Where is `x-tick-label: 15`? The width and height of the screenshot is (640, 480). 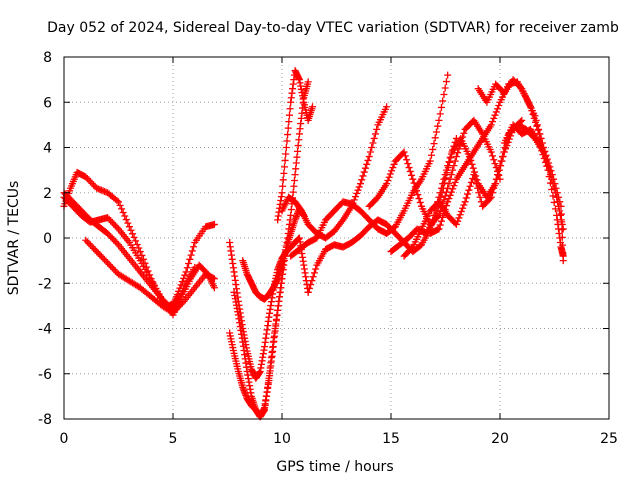 x-tick-label: 15 is located at coordinates (391, 439).